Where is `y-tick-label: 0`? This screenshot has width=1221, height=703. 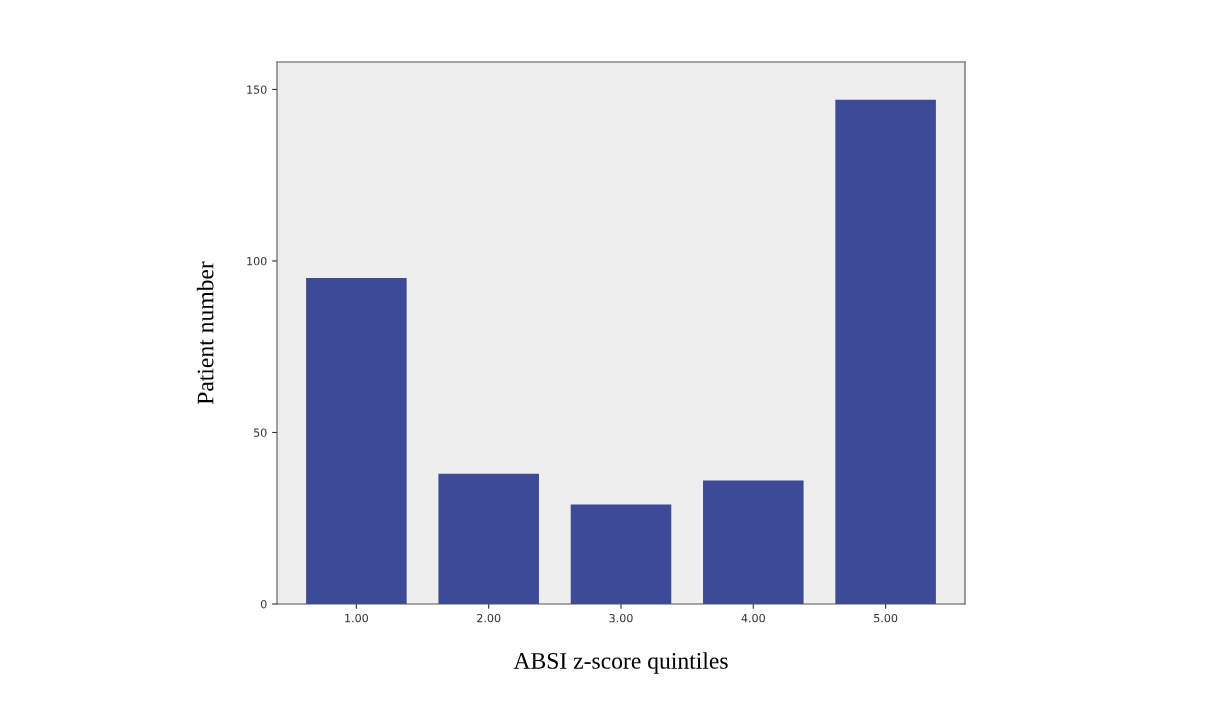
y-tick-label: 0 is located at coordinates (263, 604).